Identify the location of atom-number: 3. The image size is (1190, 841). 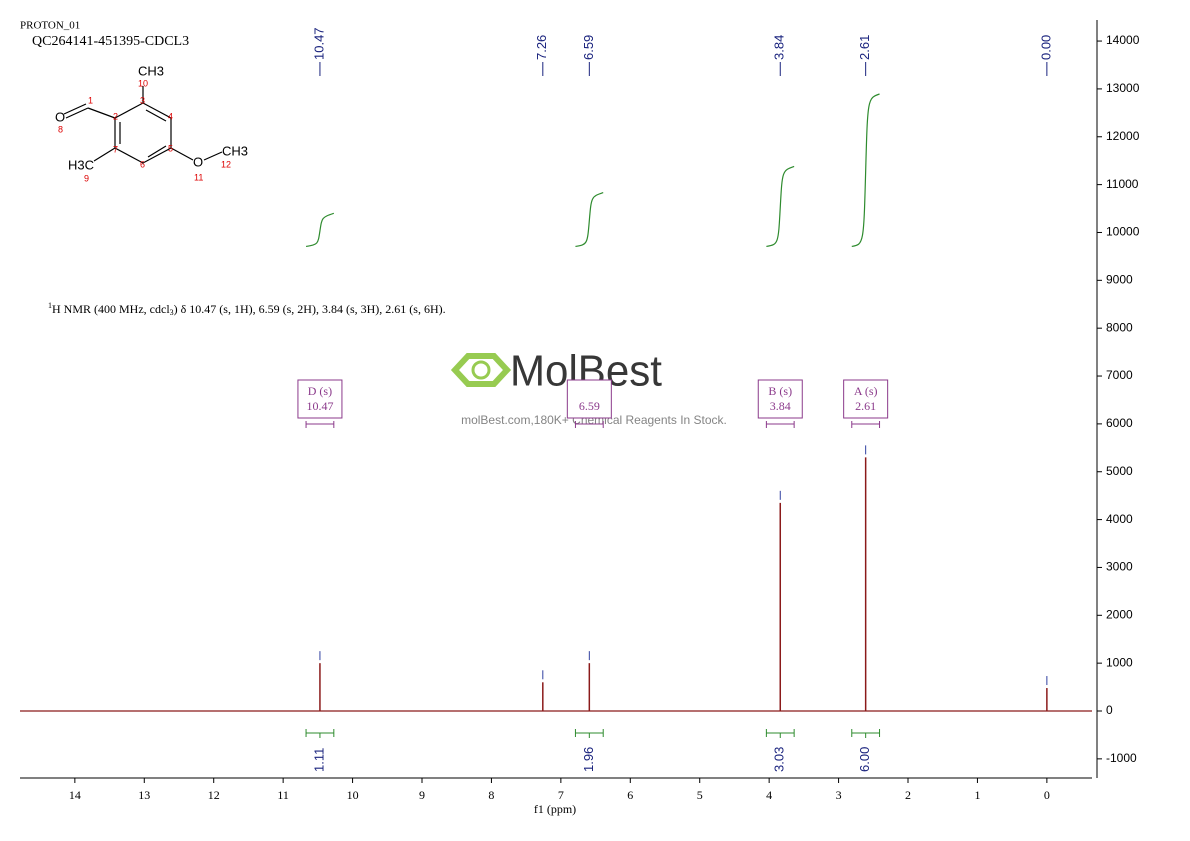
(142, 100).